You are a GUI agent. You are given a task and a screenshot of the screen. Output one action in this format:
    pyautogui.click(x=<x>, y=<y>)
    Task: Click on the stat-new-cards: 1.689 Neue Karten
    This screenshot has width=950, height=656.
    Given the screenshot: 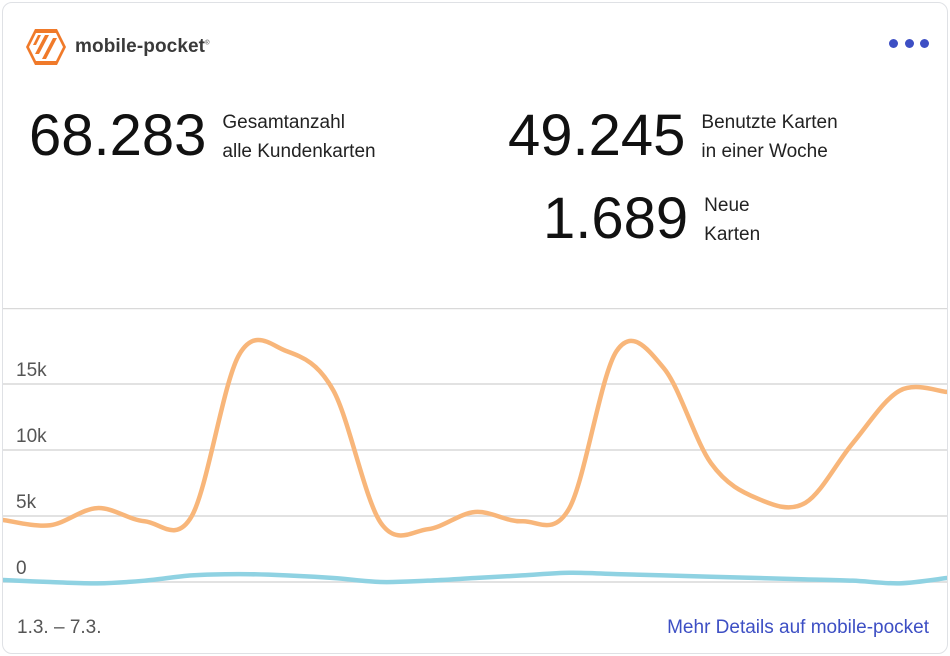 What is the action you would take?
    pyautogui.click(x=651, y=219)
    